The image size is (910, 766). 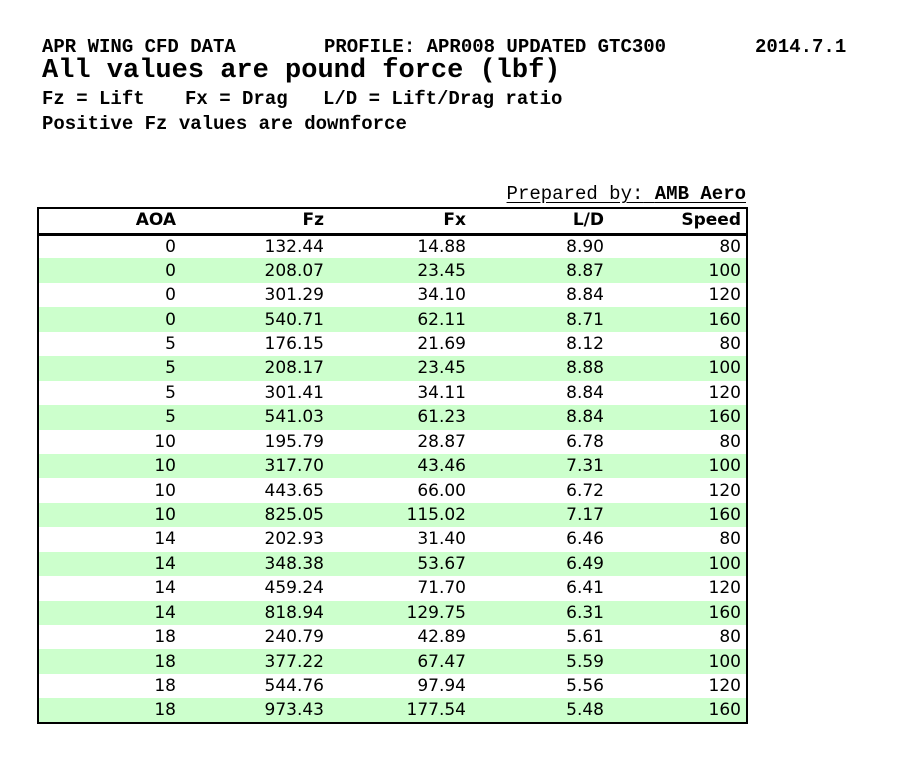 What do you see at coordinates (443, 99) in the screenshot?
I see `legend-ld: L/D = Lift/Drag ratio` at bounding box center [443, 99].